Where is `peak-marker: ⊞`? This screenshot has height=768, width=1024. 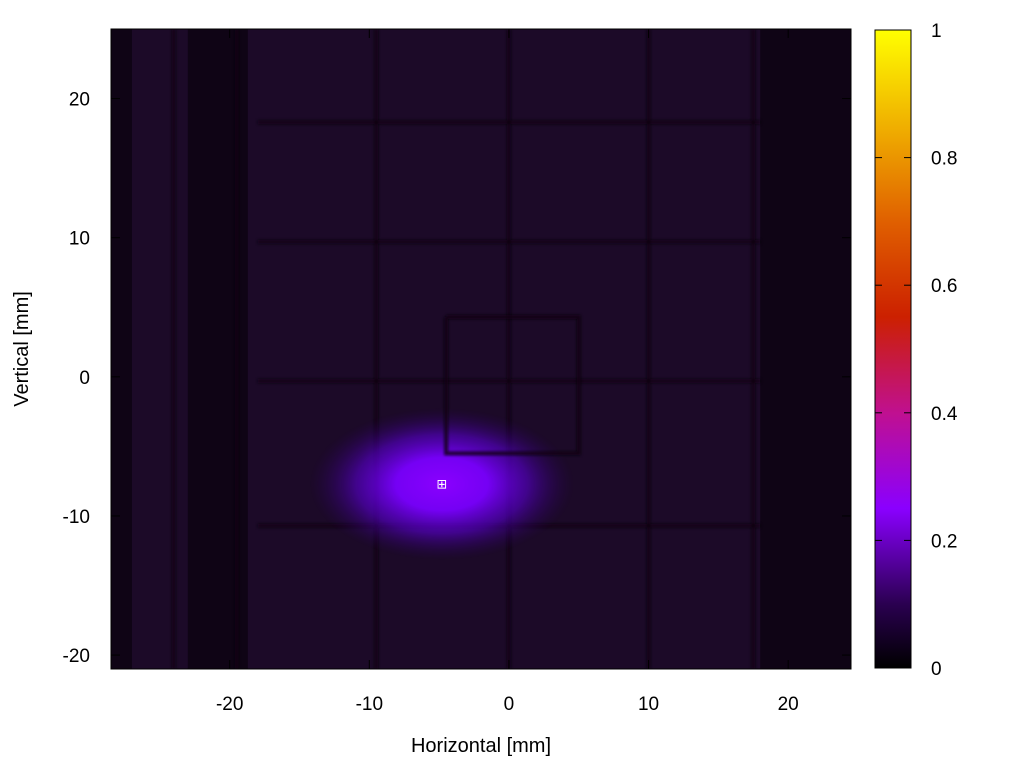
peak-marker: ⊞ is located at coordinates (441, 483).